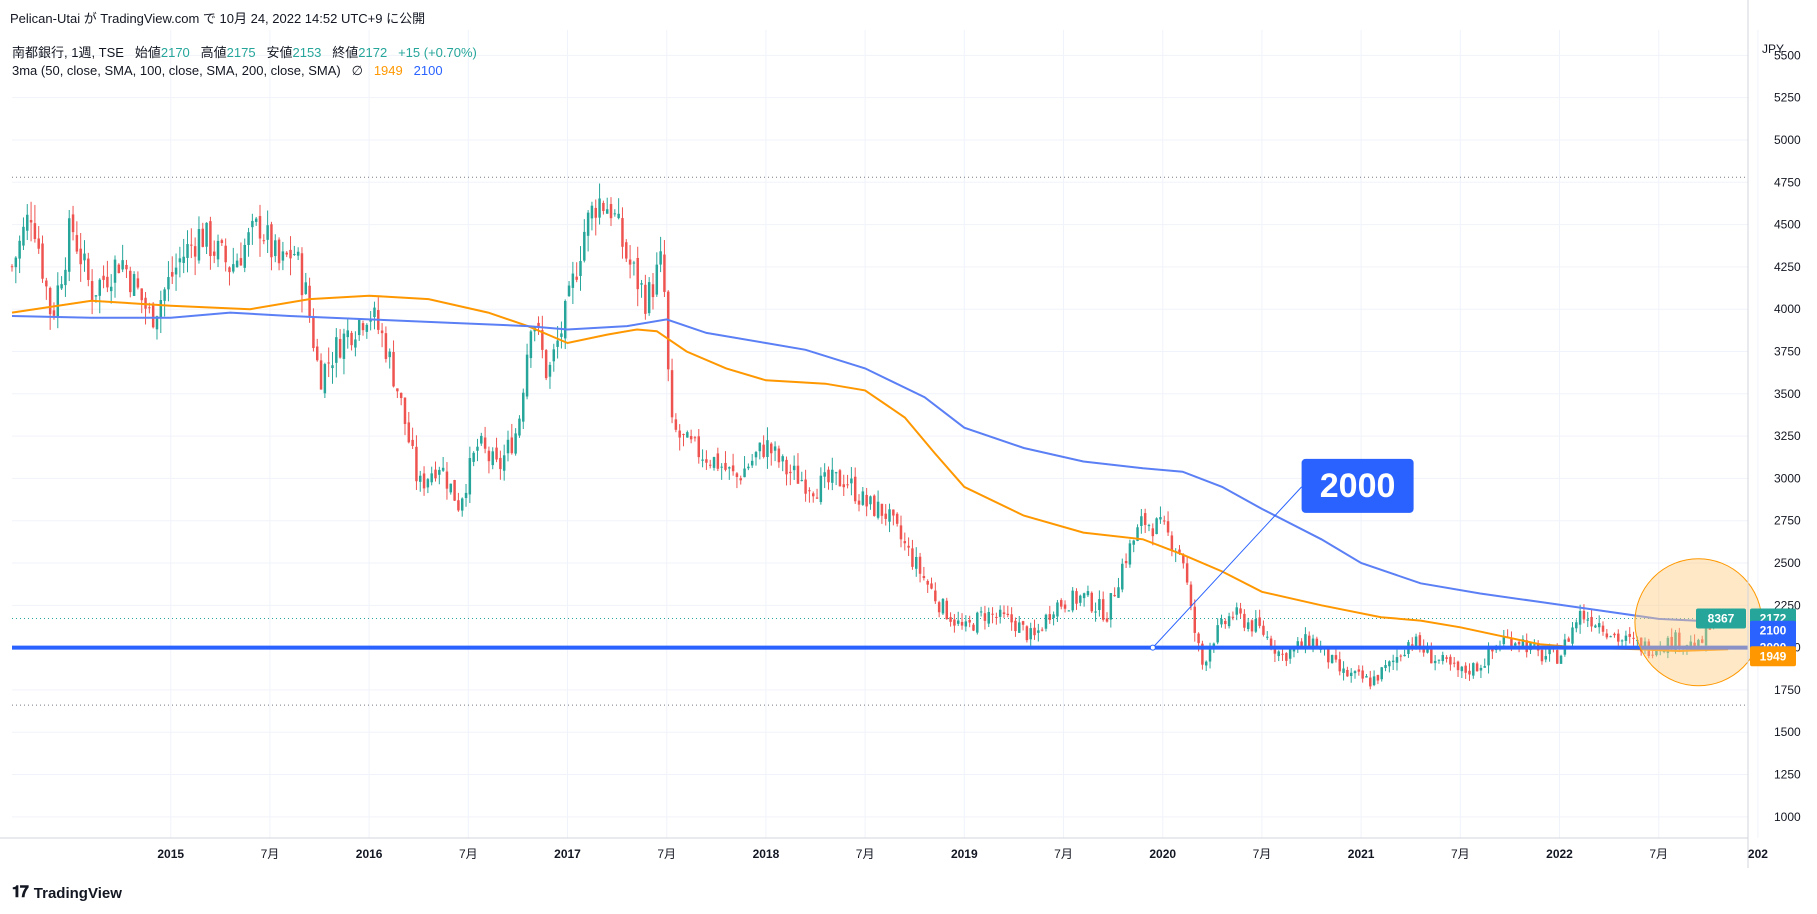 Image resolution: width=1817 pixels, height=914 pixels. Describe the element at coordinates (1787, 817) in the screenshot. I see `y-tick-label: 1000` at that location.